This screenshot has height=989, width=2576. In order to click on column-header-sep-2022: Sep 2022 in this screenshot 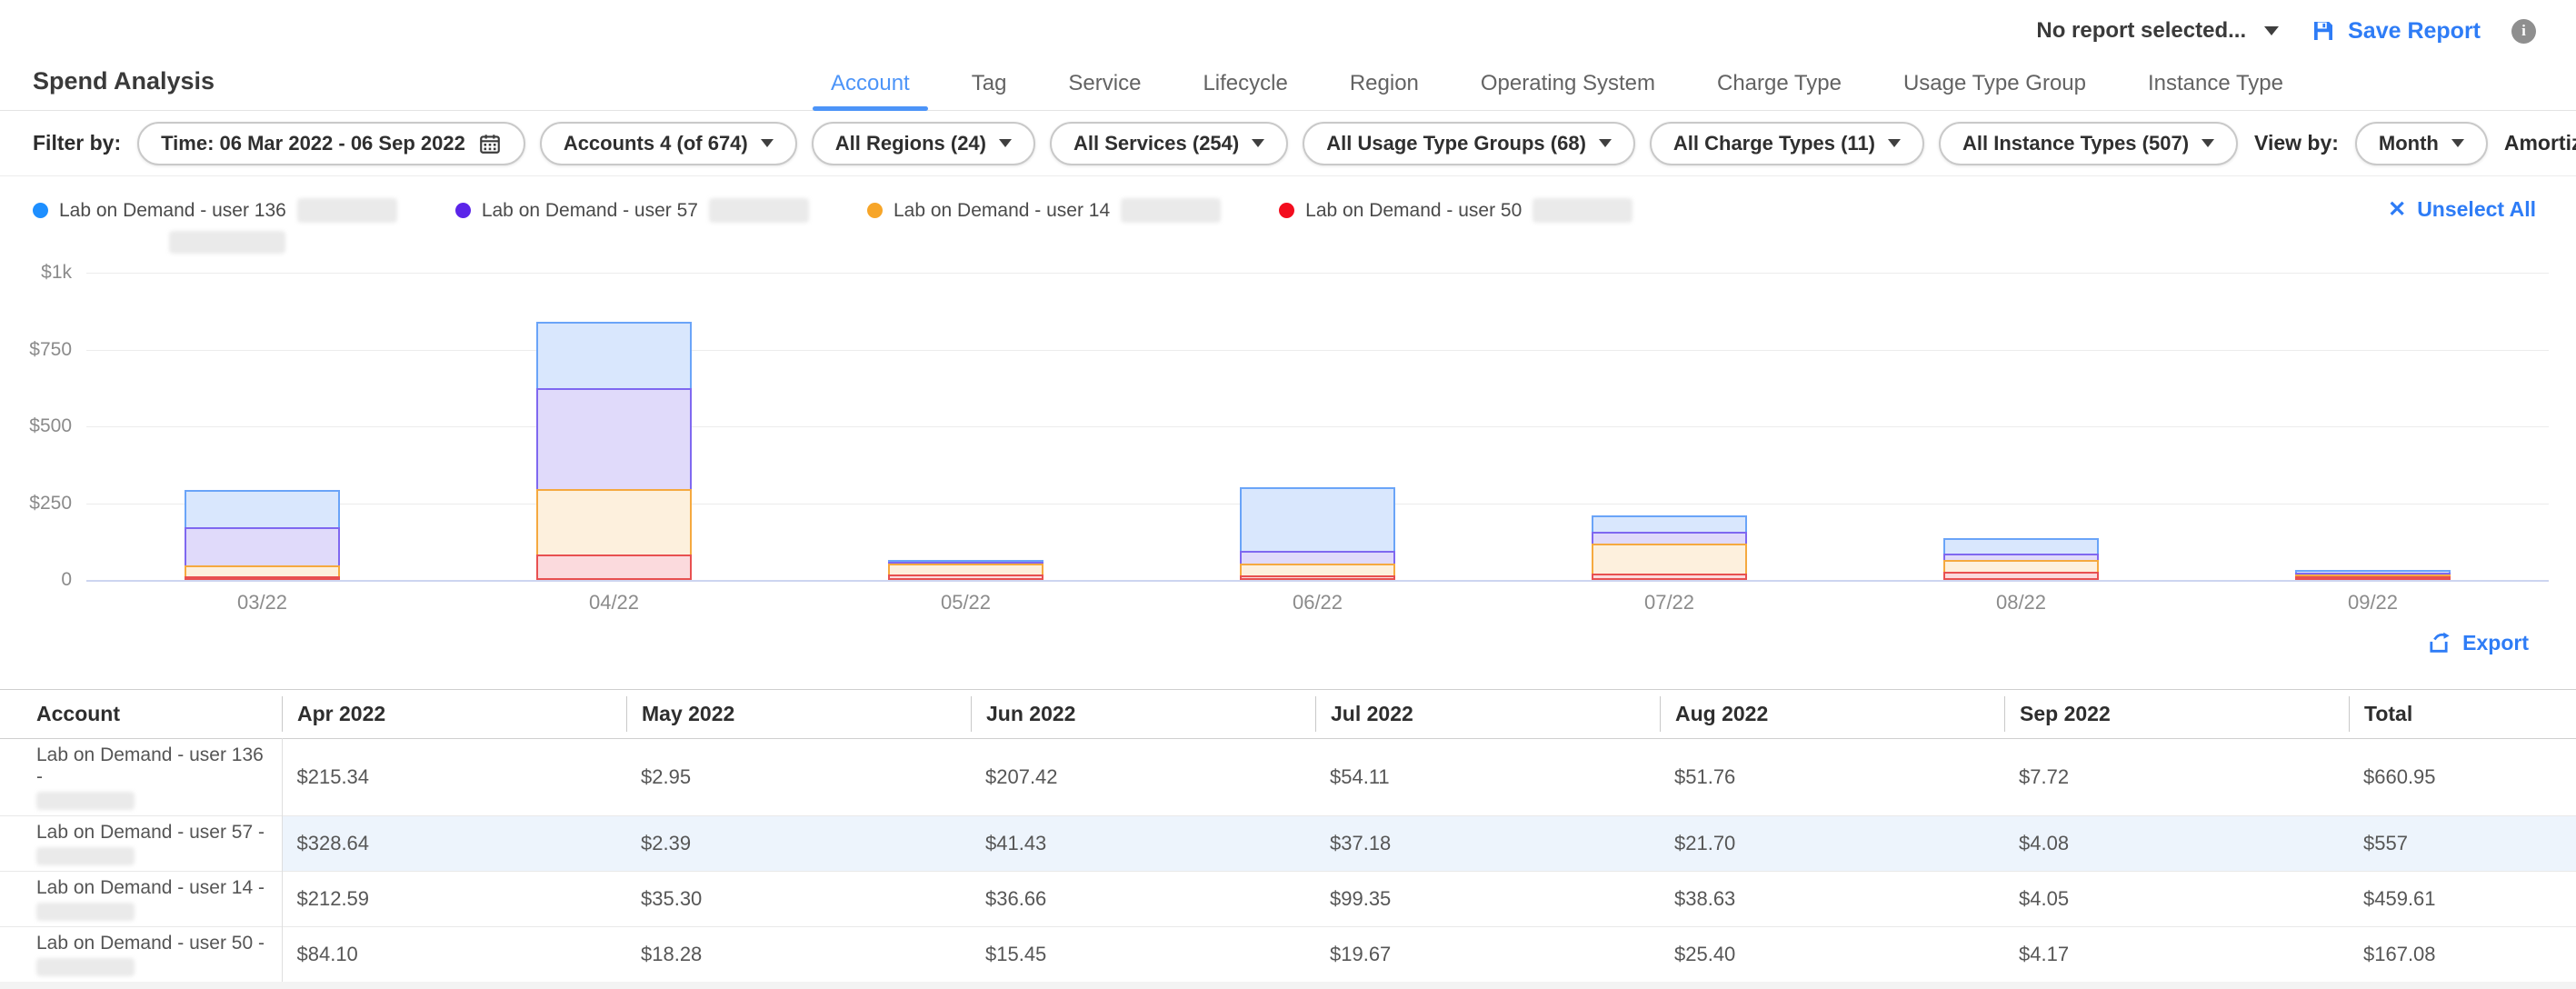, I will do `click(2176, 714)`.